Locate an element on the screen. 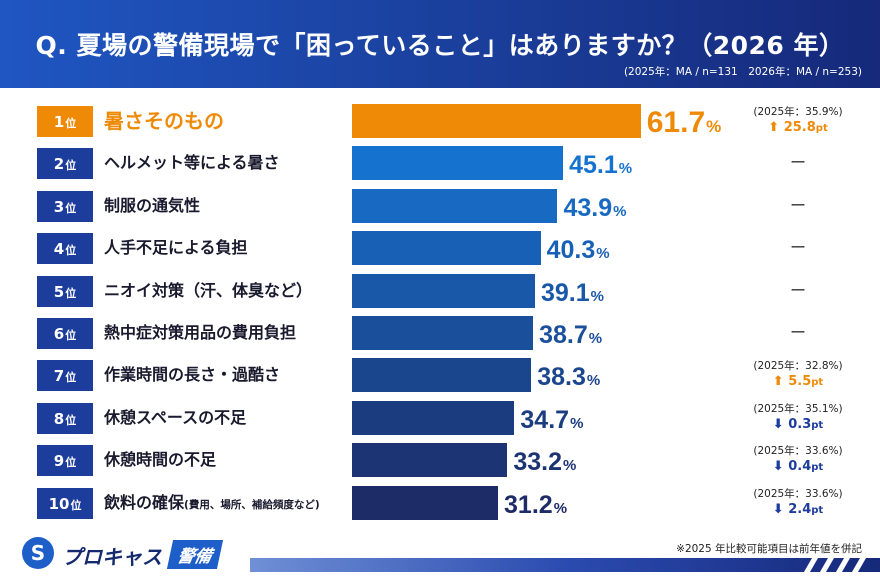 The image size is (880, 587). rank-number: 10 is located at coordinates (59, 503).